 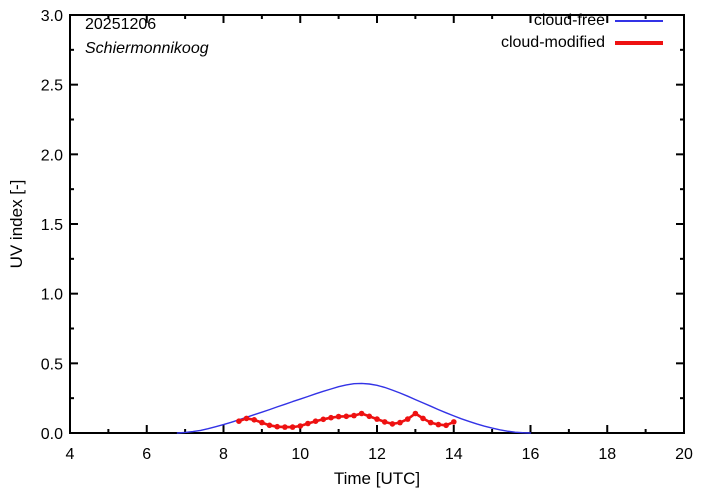 I want to click on y-tick-labels: 0.0 0.5 1.0 1.5 2.0 2.5 3.0, so click(x=52, y=225).